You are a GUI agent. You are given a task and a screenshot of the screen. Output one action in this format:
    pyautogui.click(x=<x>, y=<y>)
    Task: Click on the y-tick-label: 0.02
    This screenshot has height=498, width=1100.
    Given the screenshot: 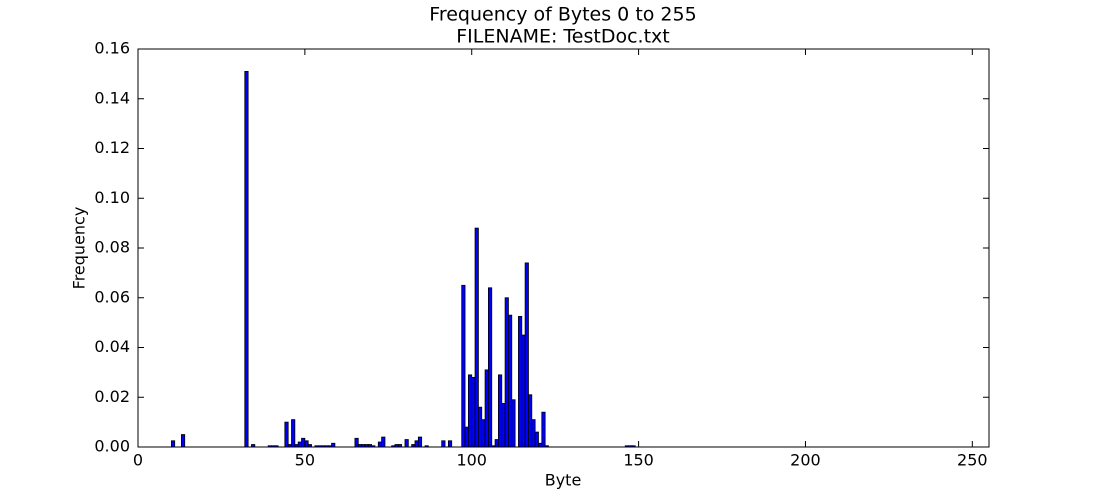 What is the action you would take?
    pyautogui.click(x=112, y=396)
    